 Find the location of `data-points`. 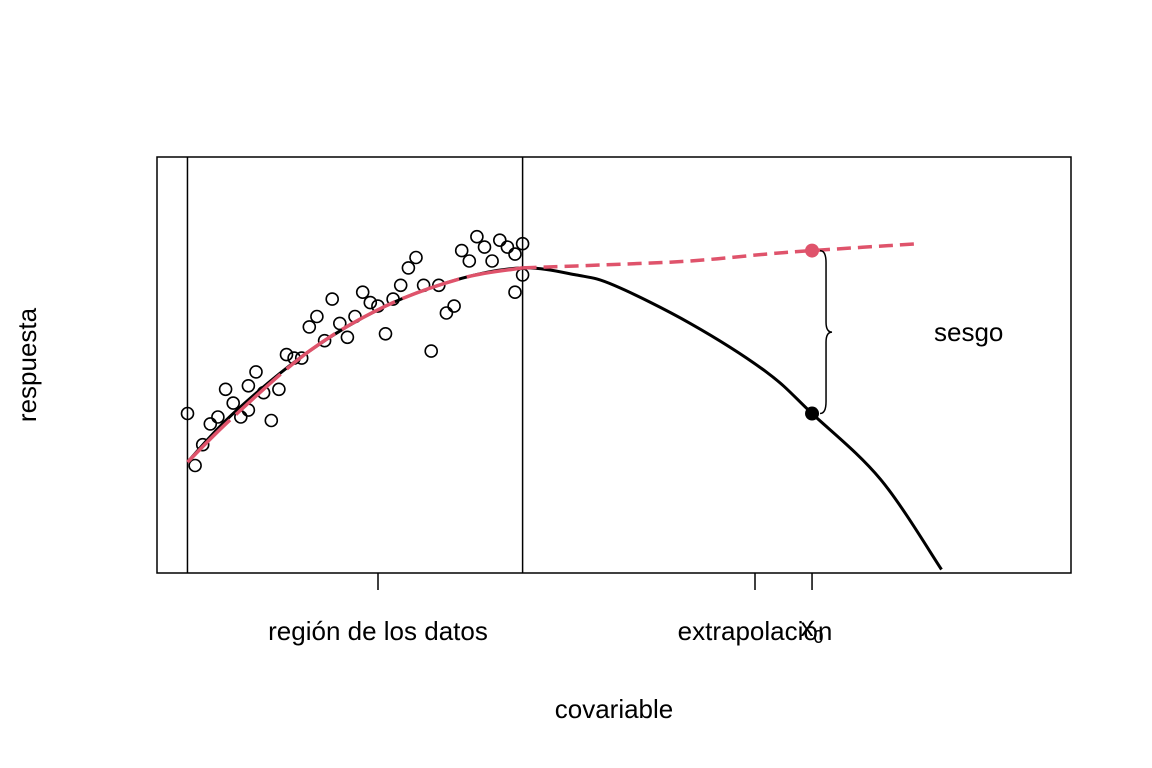

data-points is located at coordinates (355, 351).